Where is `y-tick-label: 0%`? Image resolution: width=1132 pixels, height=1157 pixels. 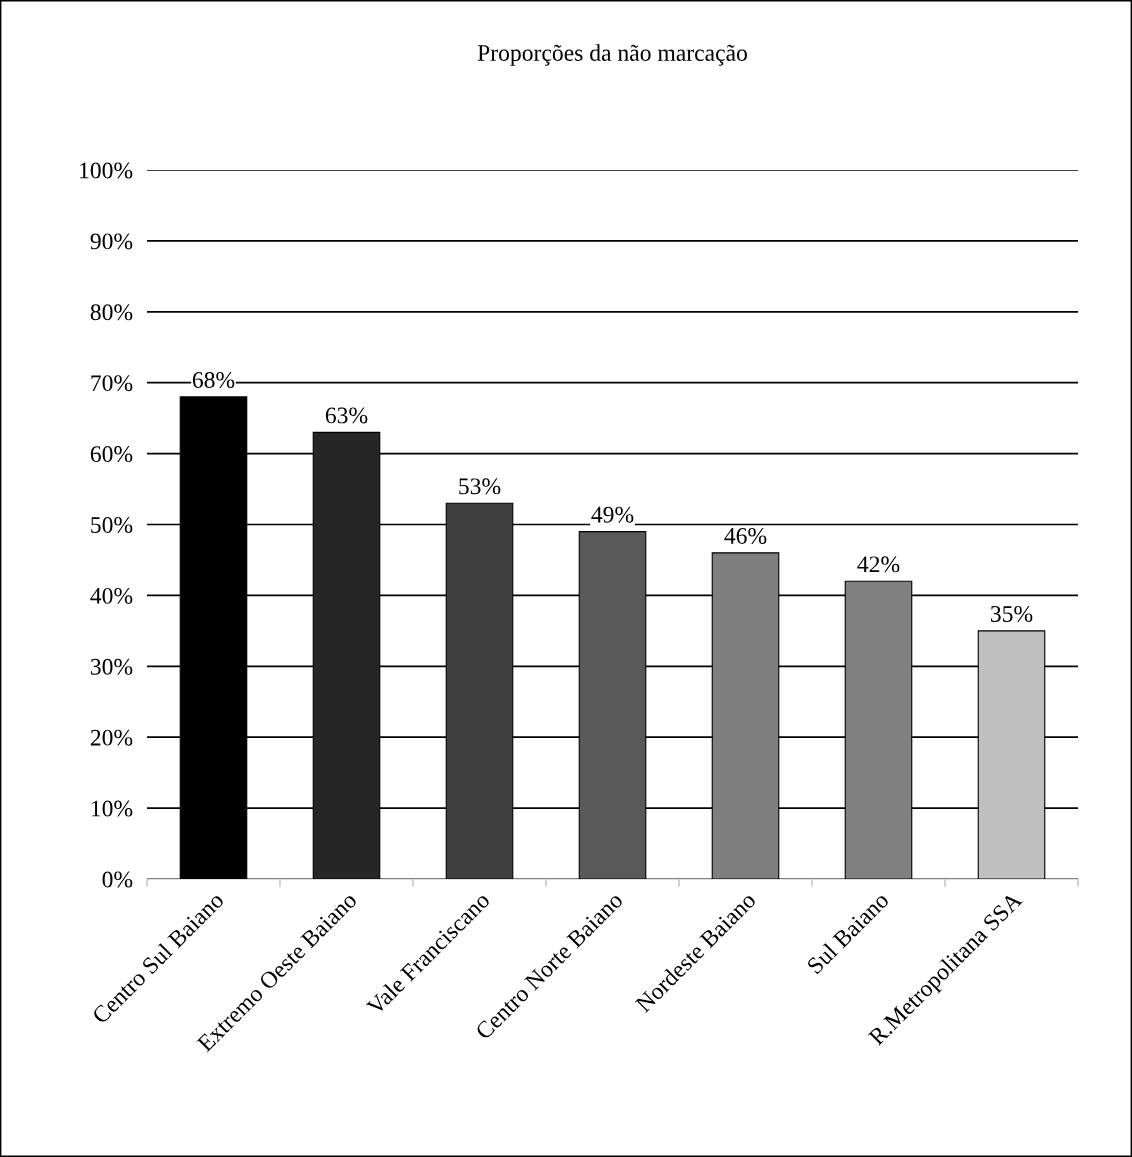 y-tick-label: 0% is located at coordinates (117, 879).